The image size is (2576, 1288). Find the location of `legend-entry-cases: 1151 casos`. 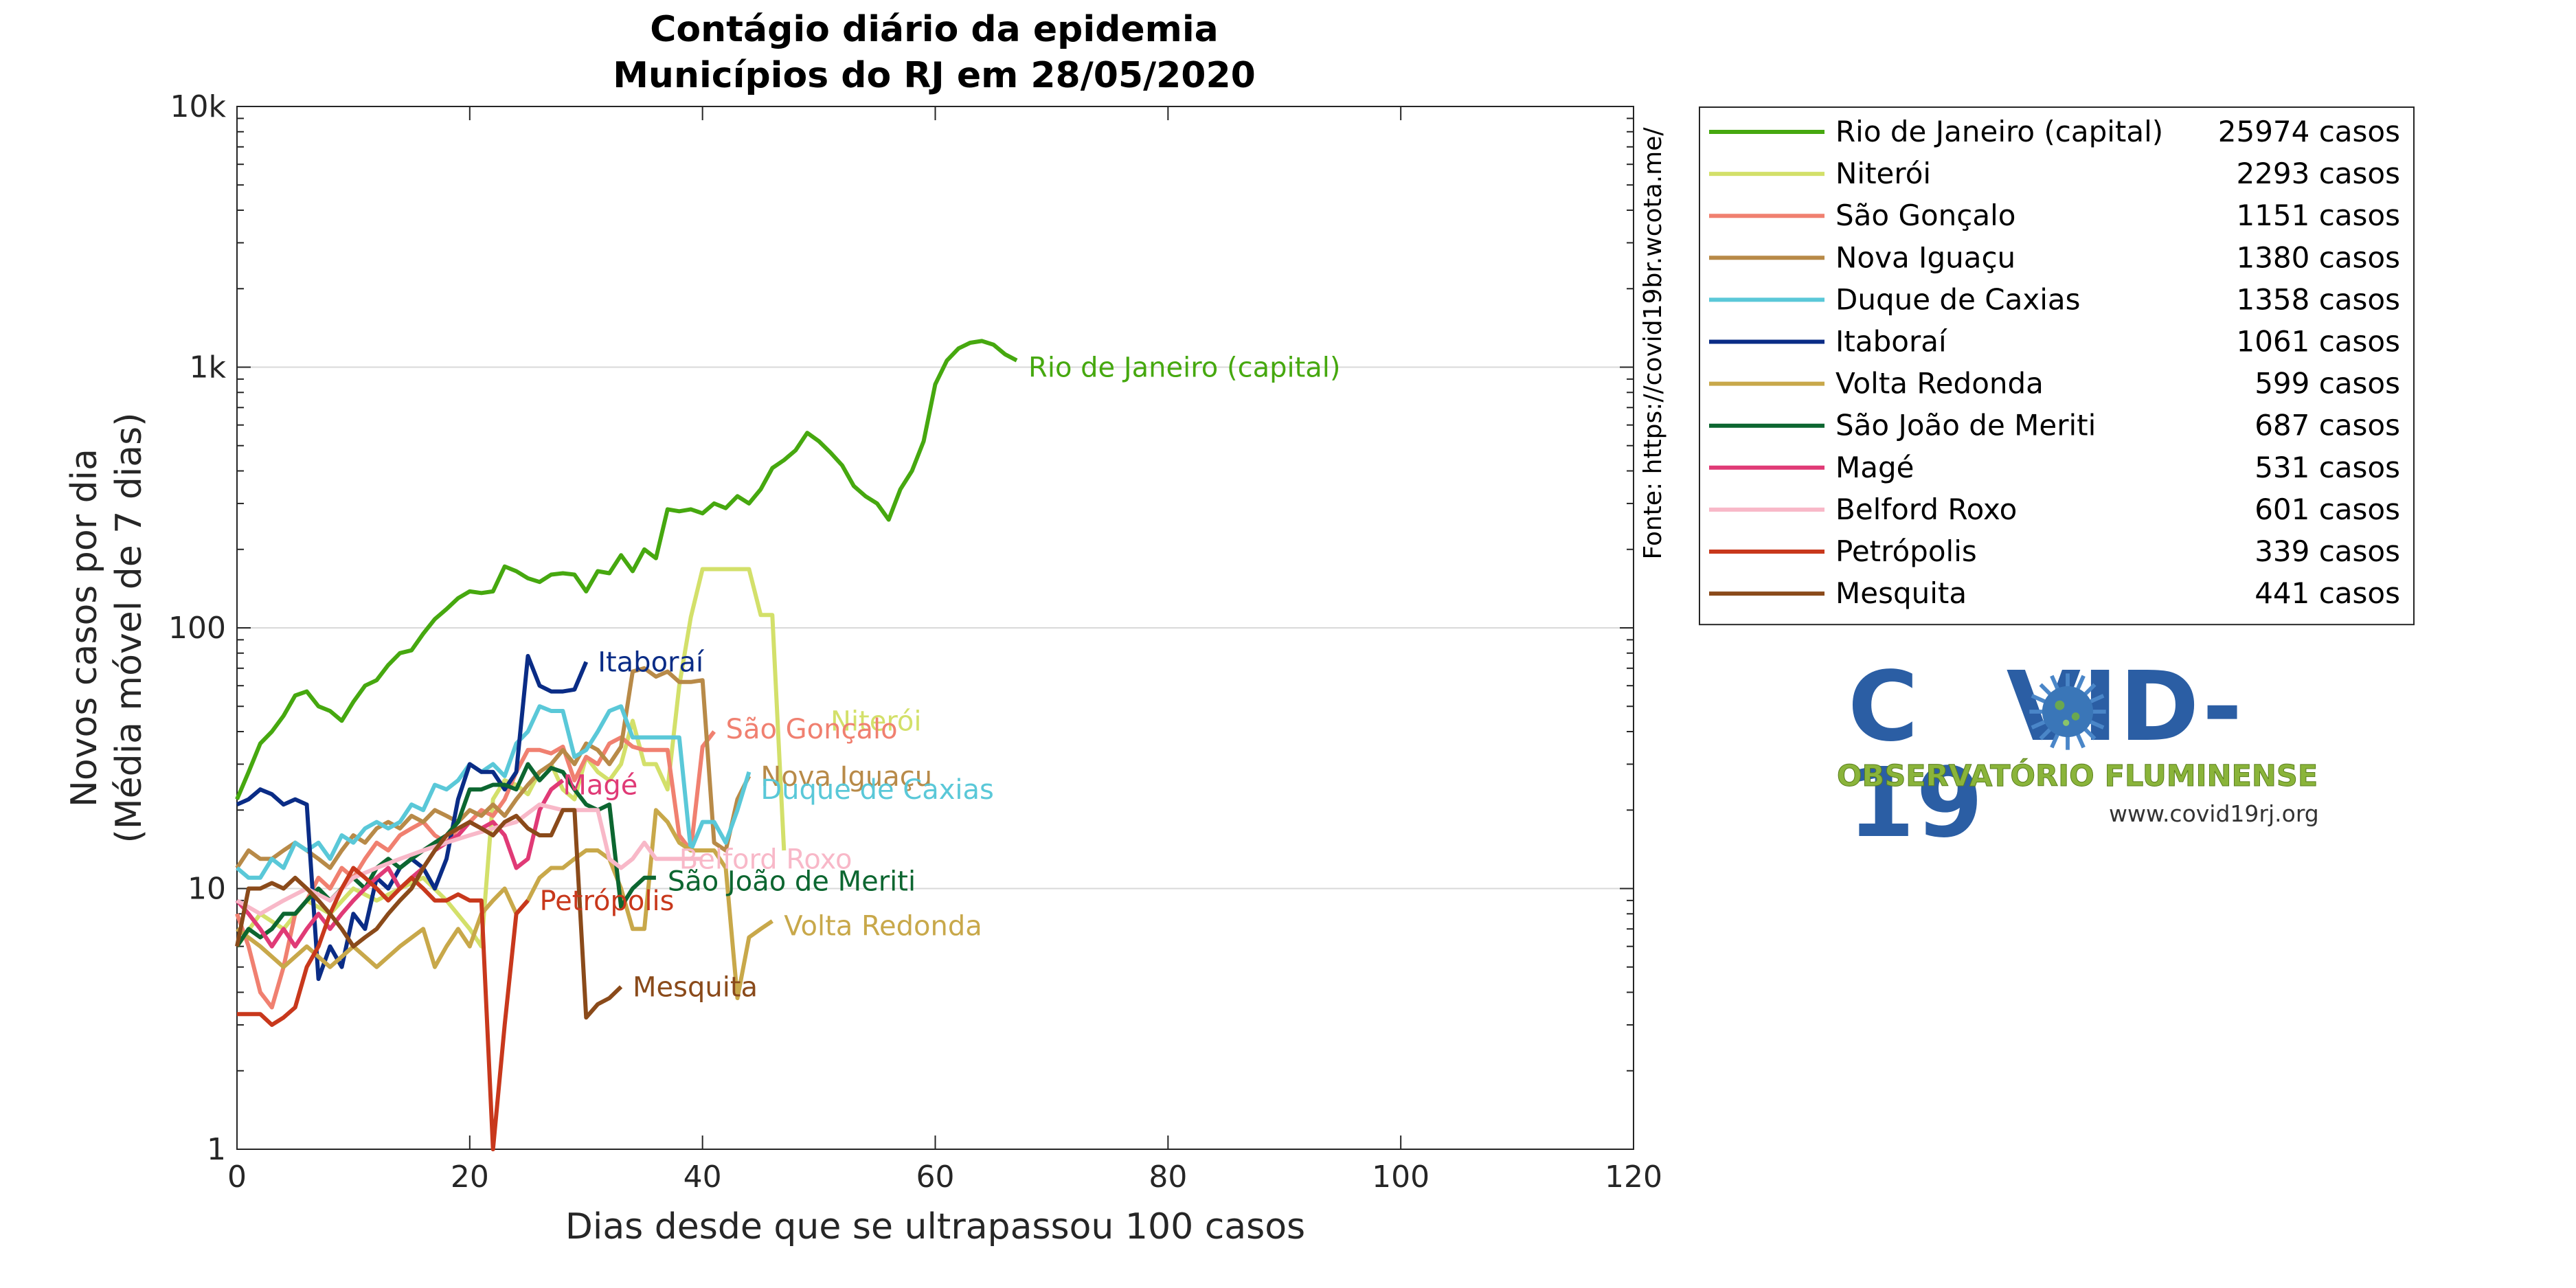

legend-entry-cases: 1151 casos is located at coordinates (2318, 215).